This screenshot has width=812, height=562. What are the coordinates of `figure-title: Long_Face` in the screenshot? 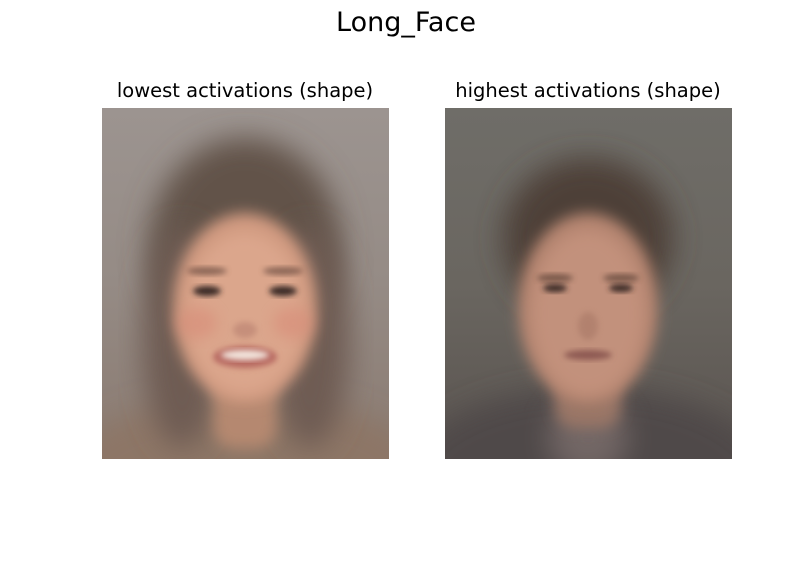 It's located at (406, 22).